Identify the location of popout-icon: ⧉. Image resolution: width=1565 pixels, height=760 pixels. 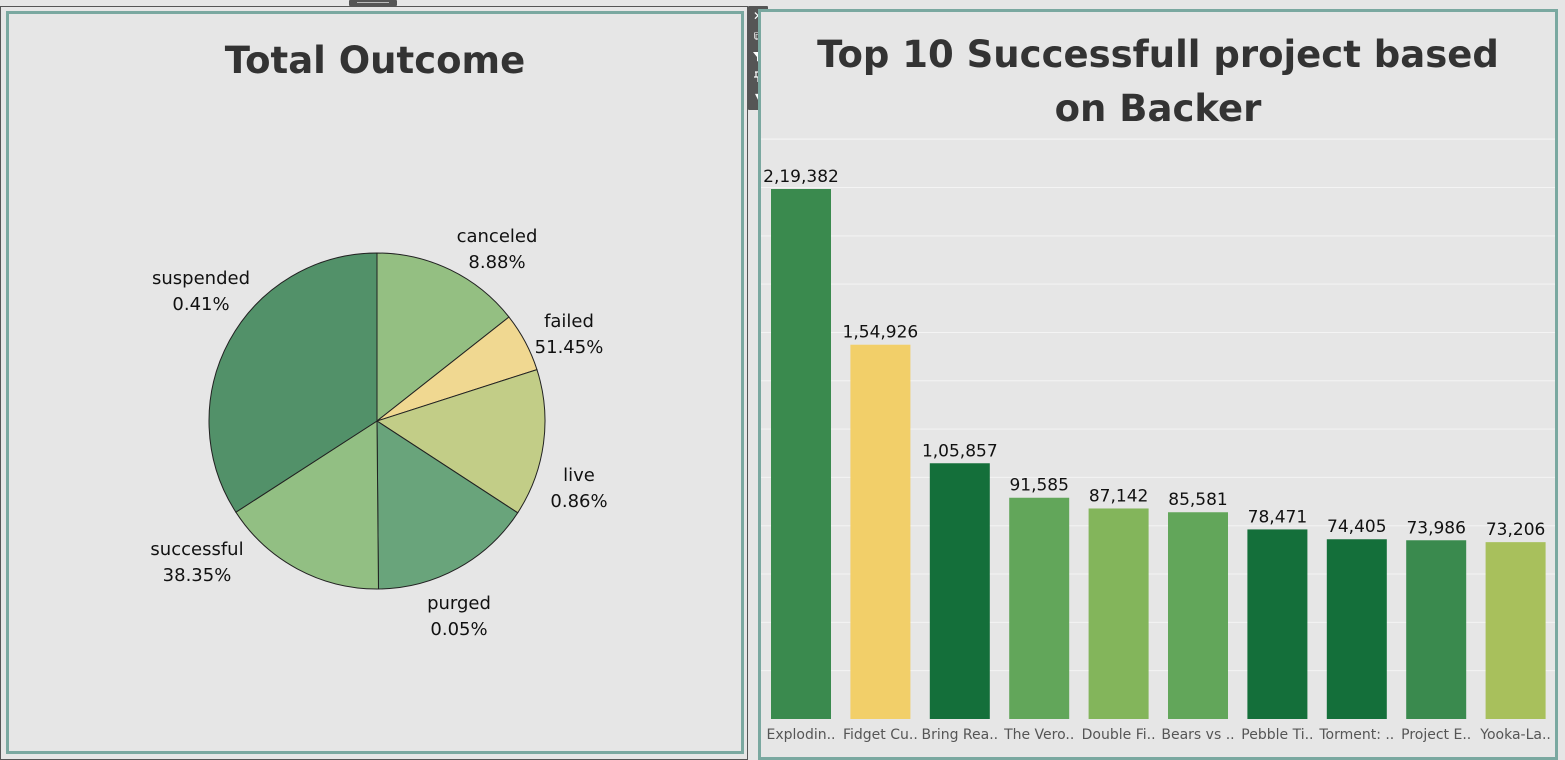
(758, 36).